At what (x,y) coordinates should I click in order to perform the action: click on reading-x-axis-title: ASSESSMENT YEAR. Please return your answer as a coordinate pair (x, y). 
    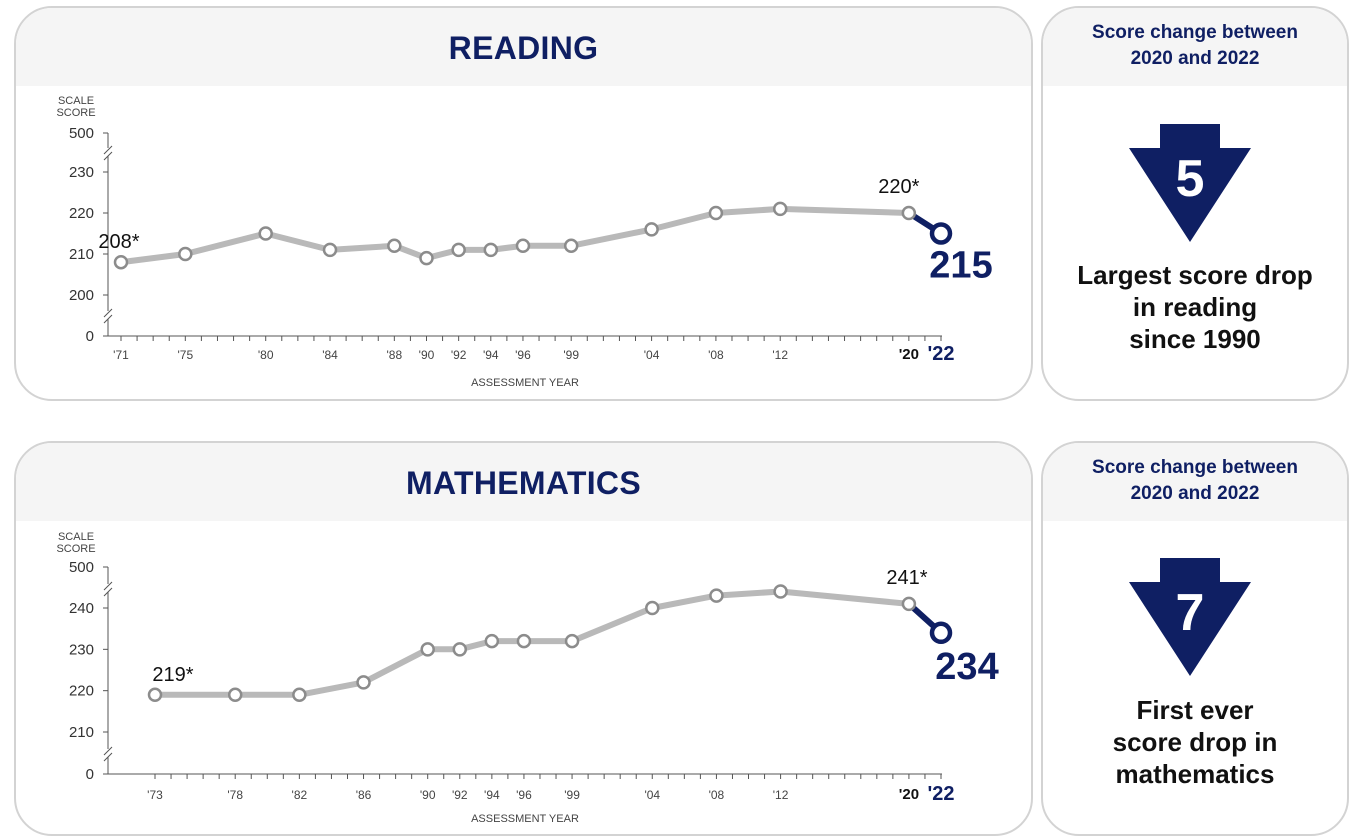
    Looking at the image, I should click on (525, 383).